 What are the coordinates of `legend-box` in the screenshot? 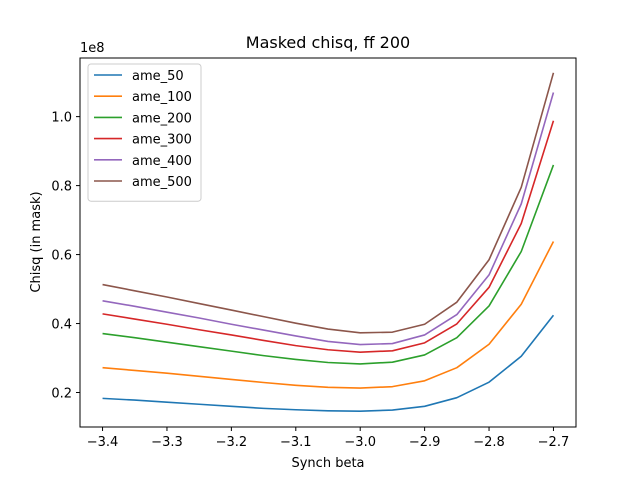 It's located at (144, 132).